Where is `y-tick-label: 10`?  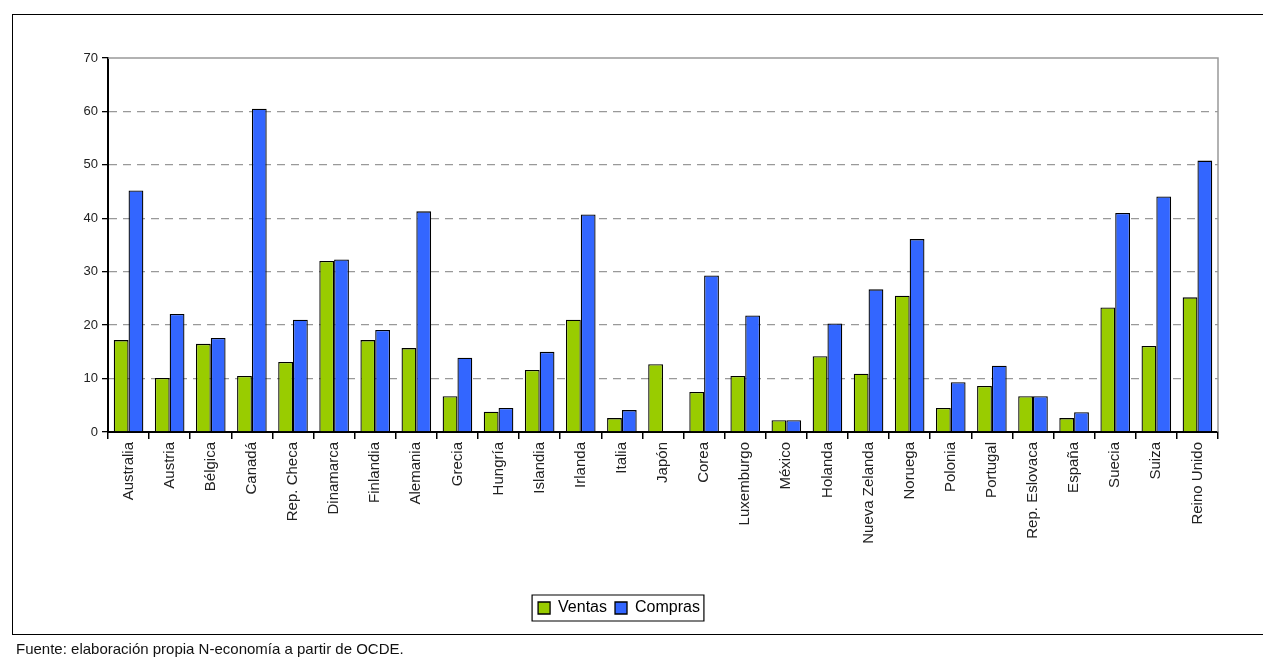
y-tick-label: 10 is located at coordinates (90, 378).